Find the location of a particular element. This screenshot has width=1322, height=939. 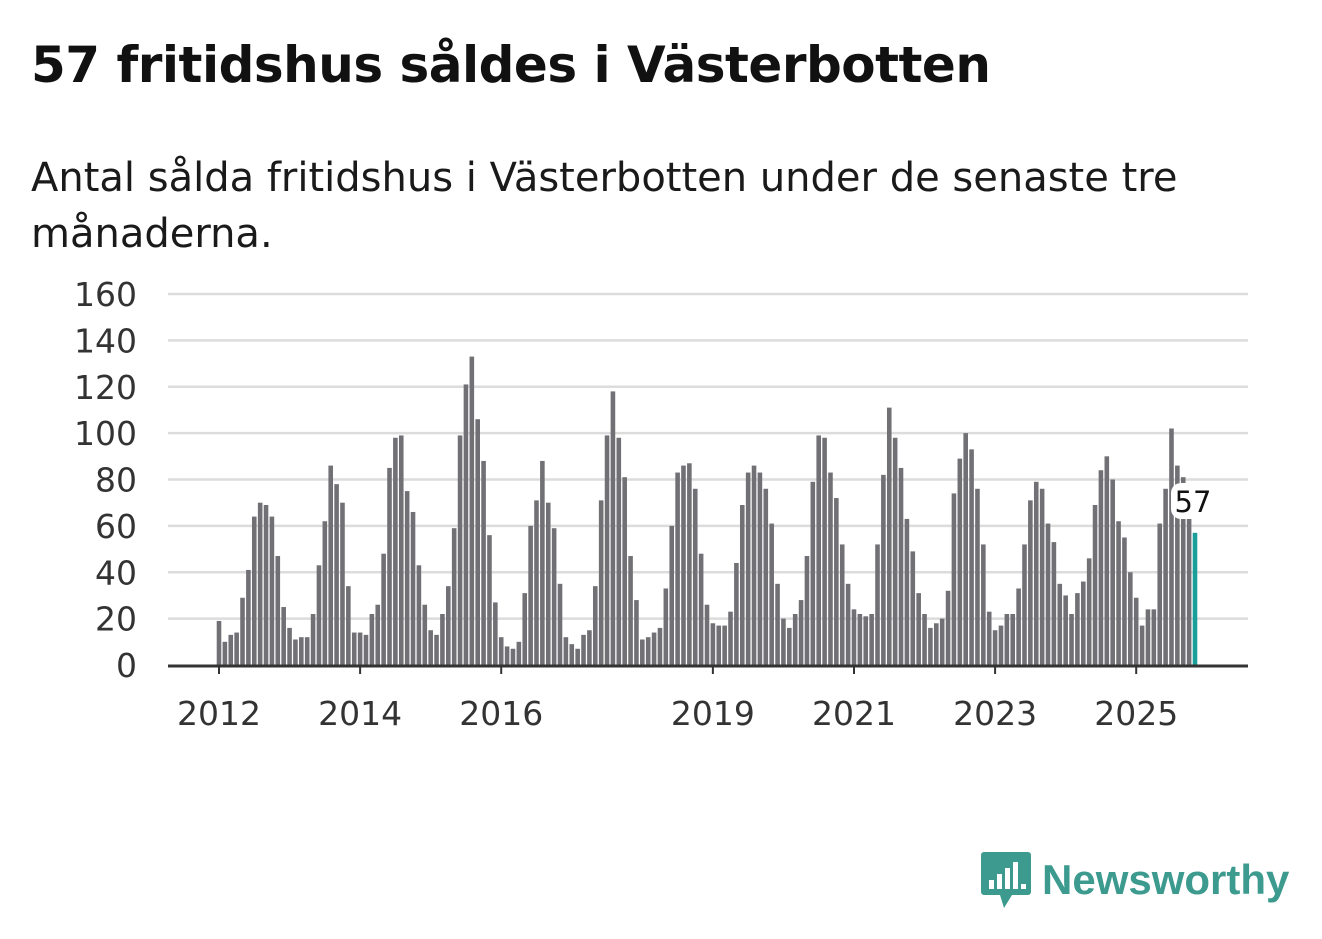

annotation: 57 is located at coordinates (1193, 501).